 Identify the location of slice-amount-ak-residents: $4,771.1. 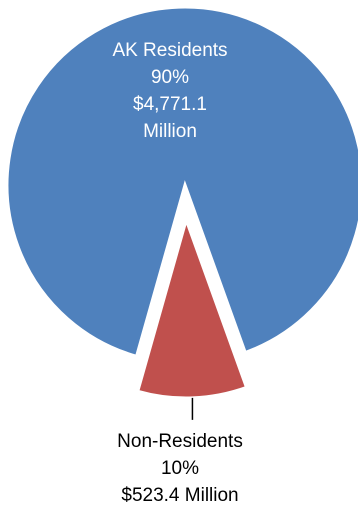
(170, 104).